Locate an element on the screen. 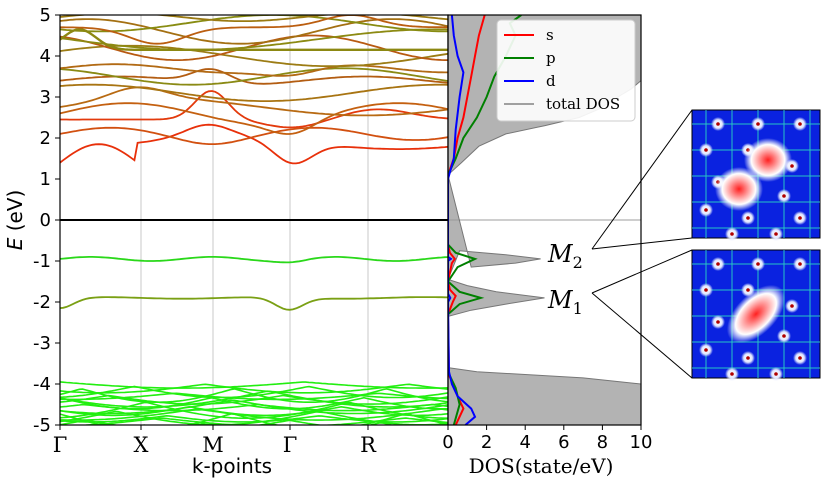 Image resolution: width=830 pixels, height=491 pixels. y-tick-label: -3 is located at coordinates (42, 343).